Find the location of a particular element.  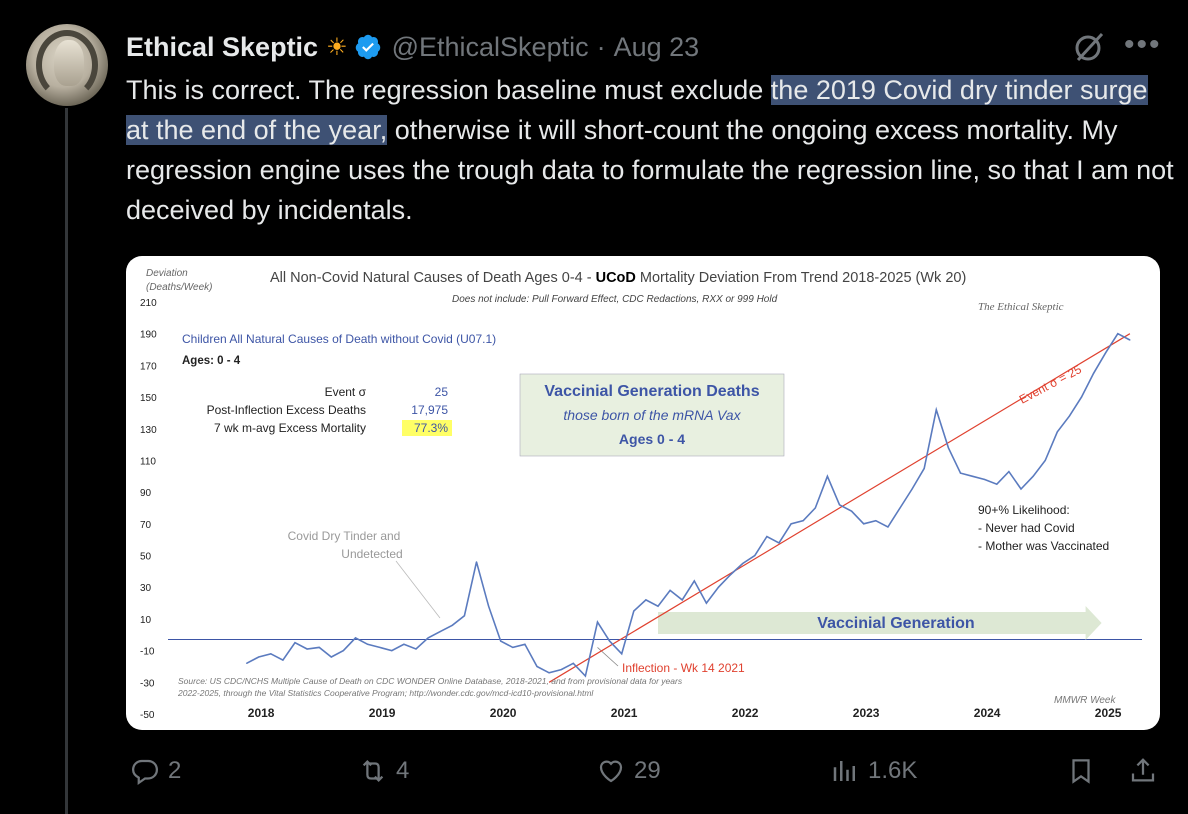

ages-label: Ages: 0 - 4 is located at coordinates (211, 361).